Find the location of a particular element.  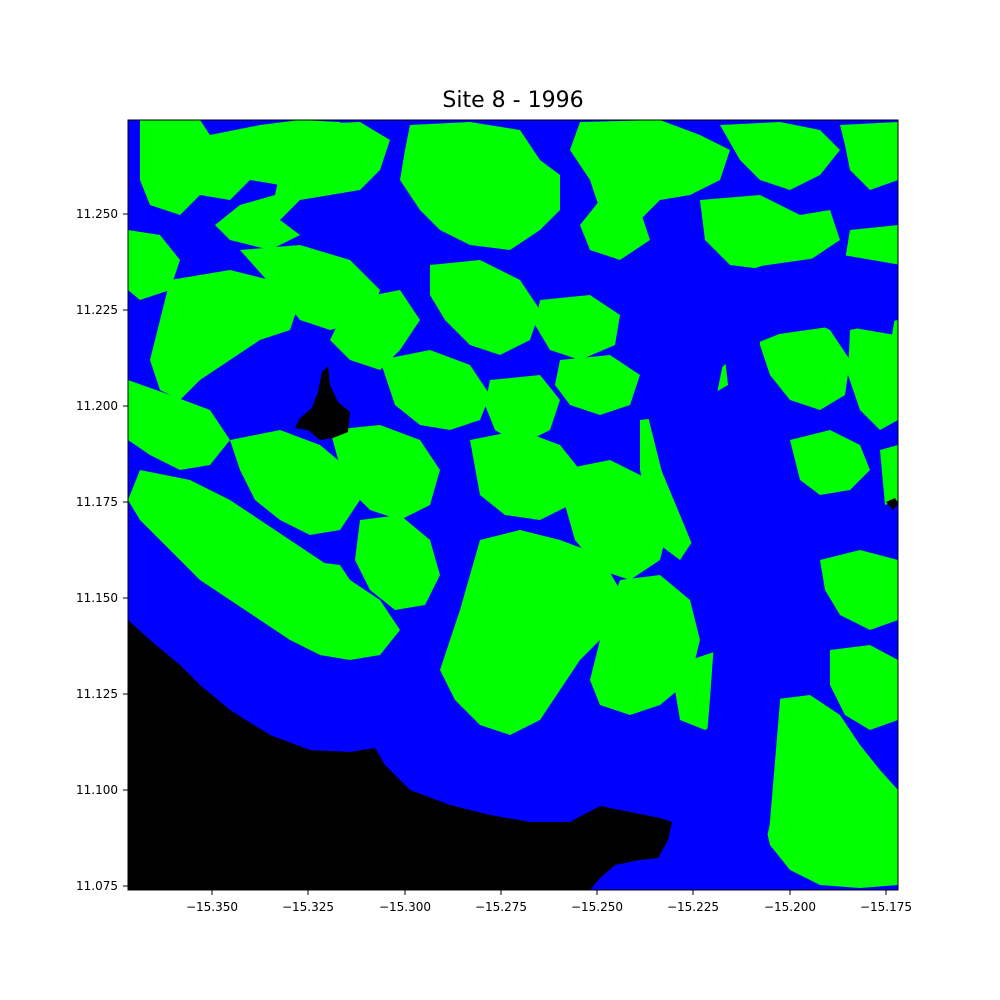

x-tick-label: −15.325 is located at coordinates (308, 907).